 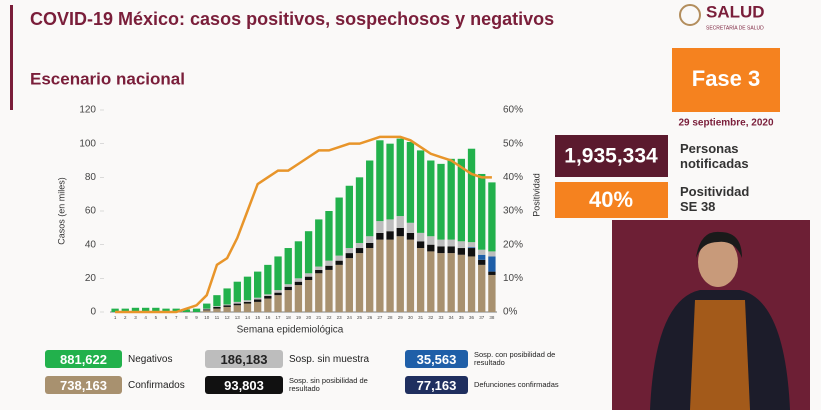 What do you see at coordinates (244, 359) in the screenshot?
I see `legend-swatch: 186,183` at bounding box center [244, 359].